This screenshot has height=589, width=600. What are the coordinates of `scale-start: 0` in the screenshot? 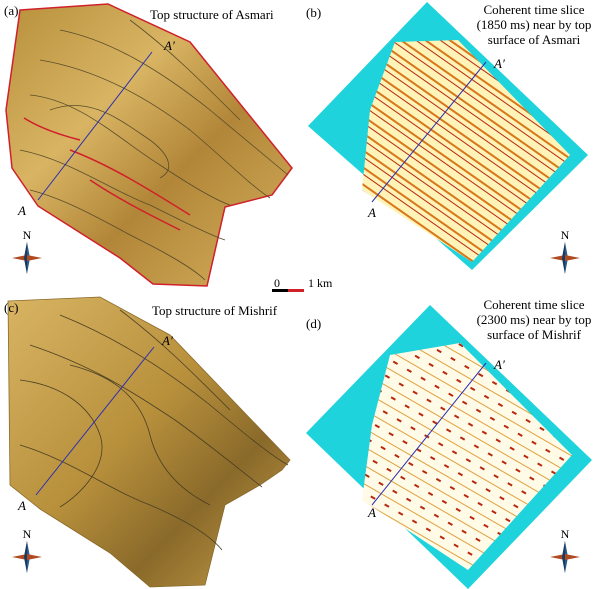 It's located at (277, 283).